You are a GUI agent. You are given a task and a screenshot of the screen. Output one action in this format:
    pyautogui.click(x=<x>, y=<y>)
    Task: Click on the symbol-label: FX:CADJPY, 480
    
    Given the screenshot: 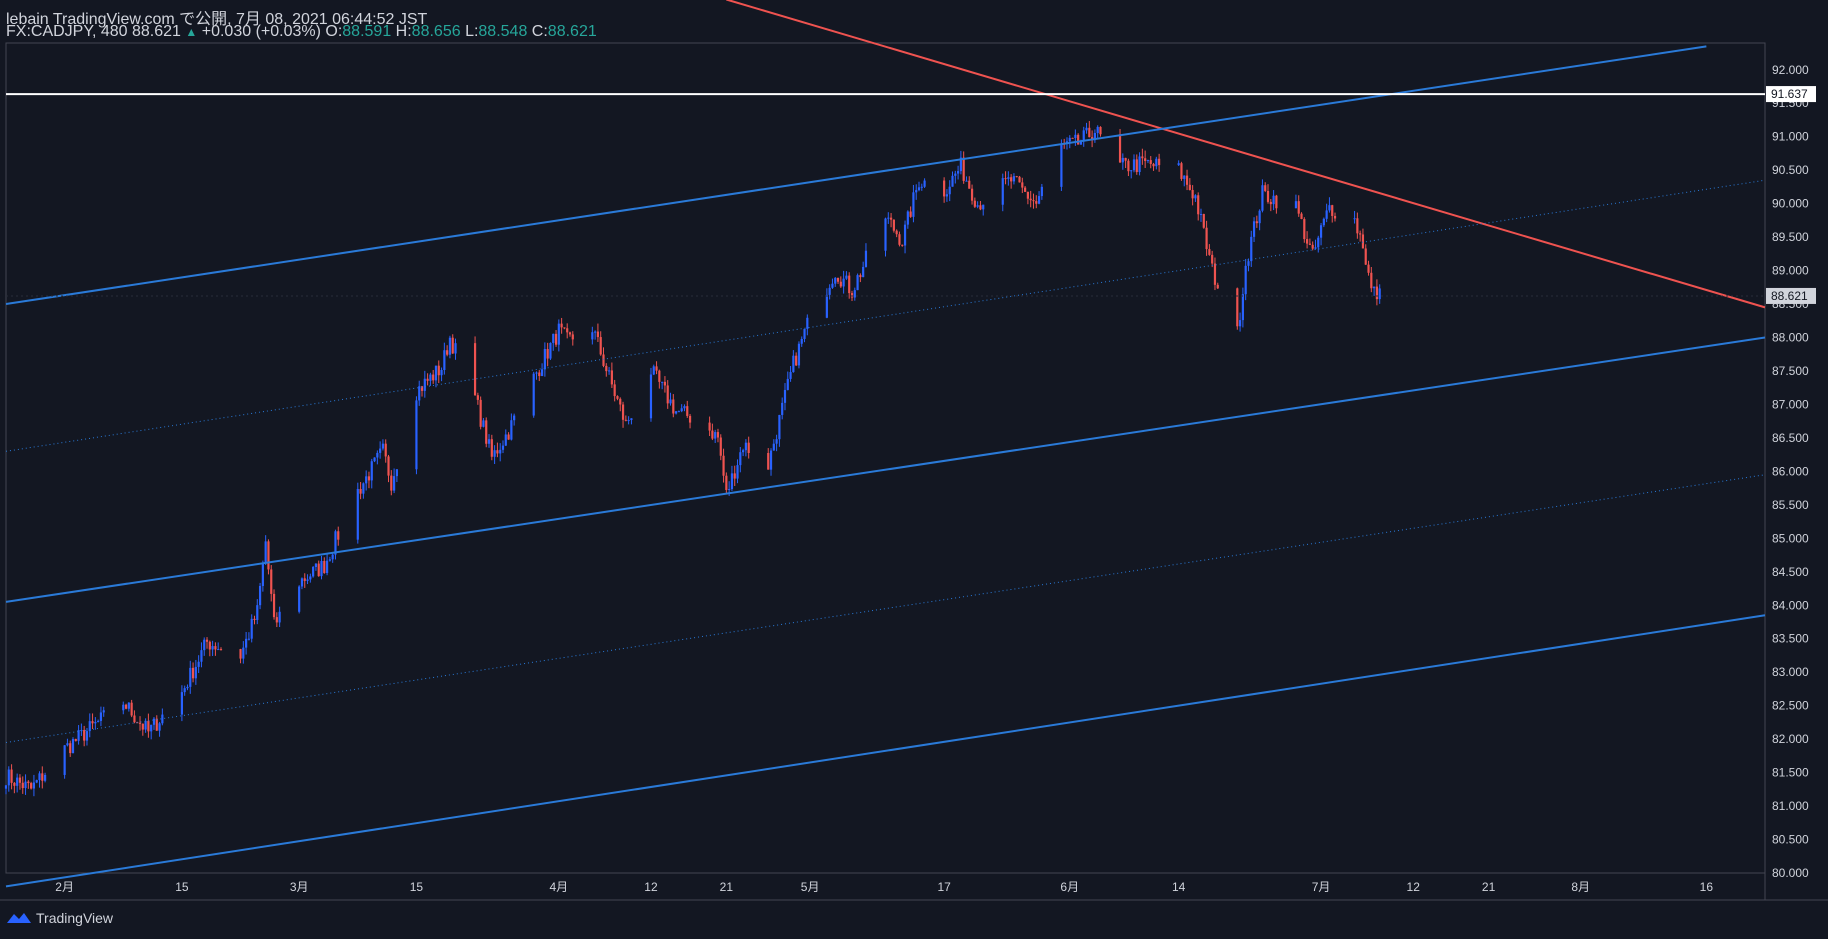 What is the action you would take?
    pyautogui.click(x=67, y=31)
    